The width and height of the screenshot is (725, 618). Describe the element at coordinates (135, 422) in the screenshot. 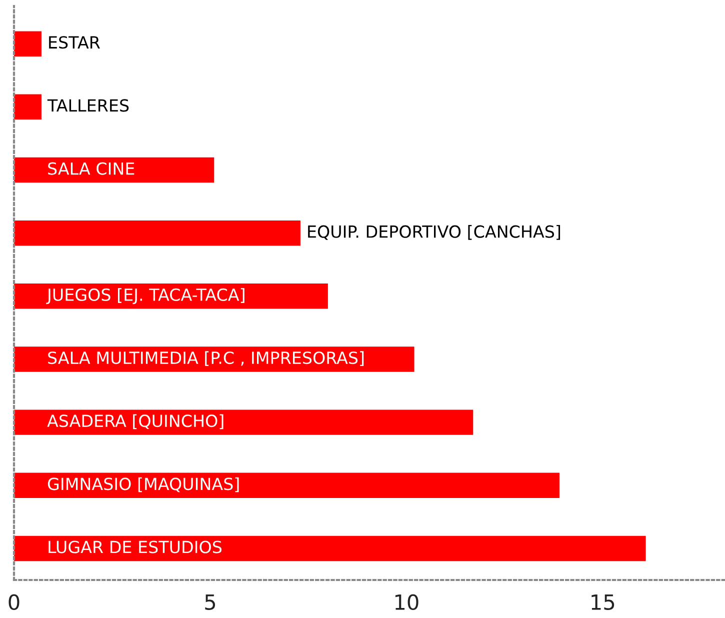

I see `y-tick-label: ASADERA [QUINCHO]` at that location.